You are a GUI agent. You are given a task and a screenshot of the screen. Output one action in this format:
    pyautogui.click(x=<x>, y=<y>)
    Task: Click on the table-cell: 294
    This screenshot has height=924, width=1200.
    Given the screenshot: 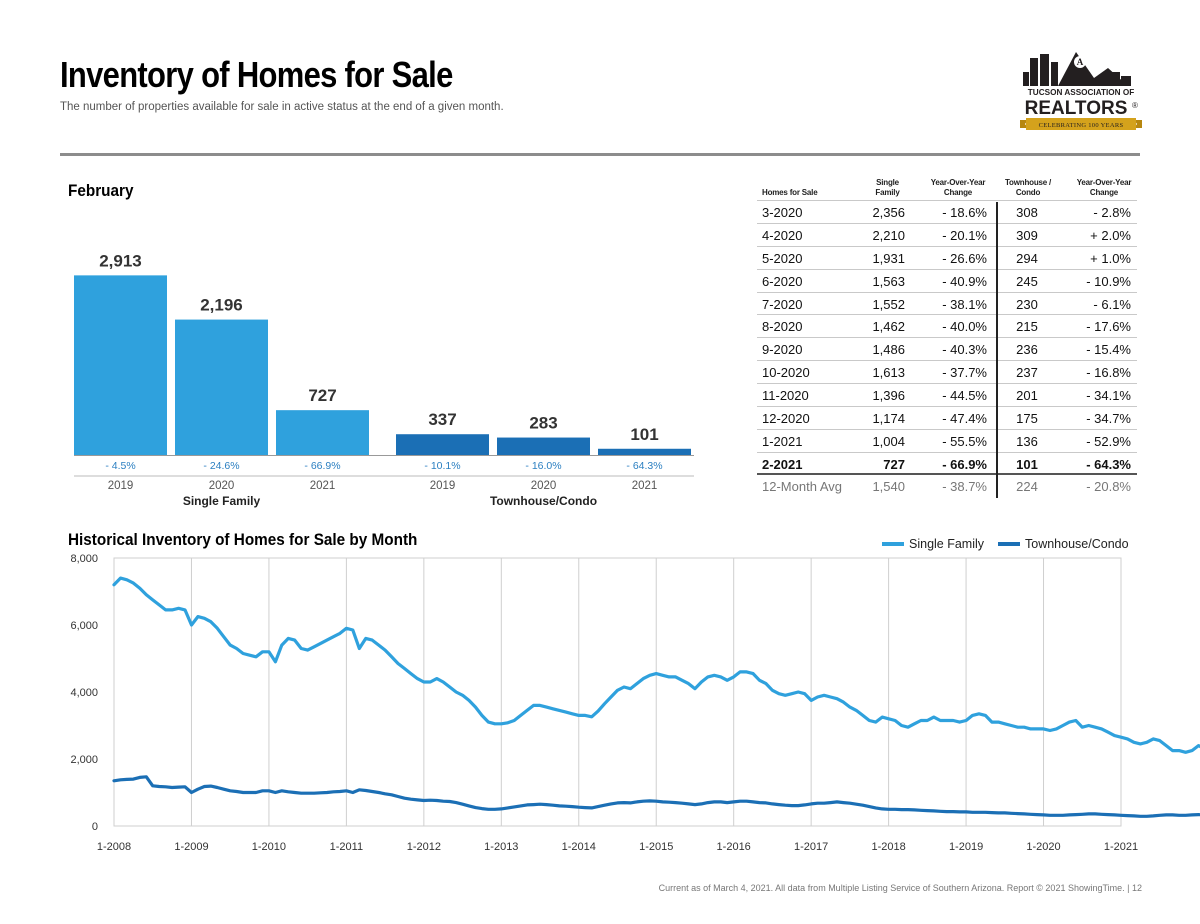 What is the action you would take?
    pyautogui.click(x=1027, y=258)
    